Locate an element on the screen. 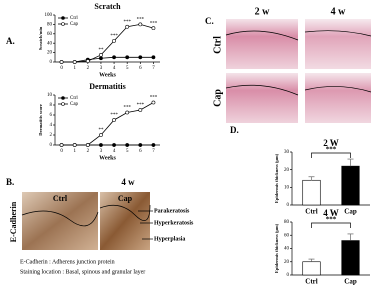 This screenshot has width=381, height=292. note: E-Cadherin : Adherens junction protein is located at coordinates (67, 262).